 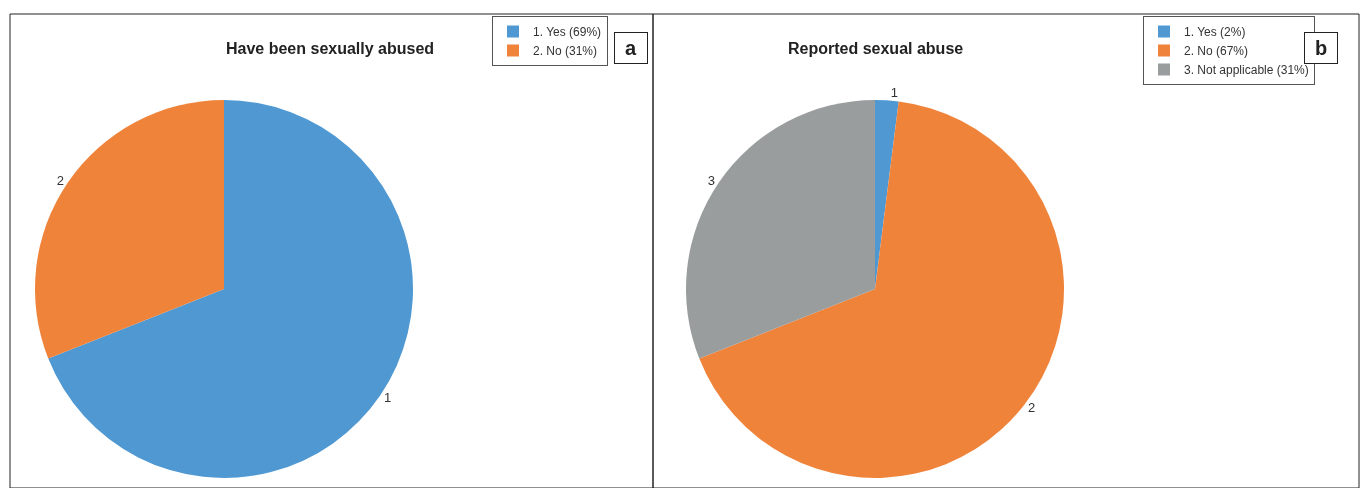 I want to click on legend-label: 1. Yes (69%), so click(x=567, y=32).